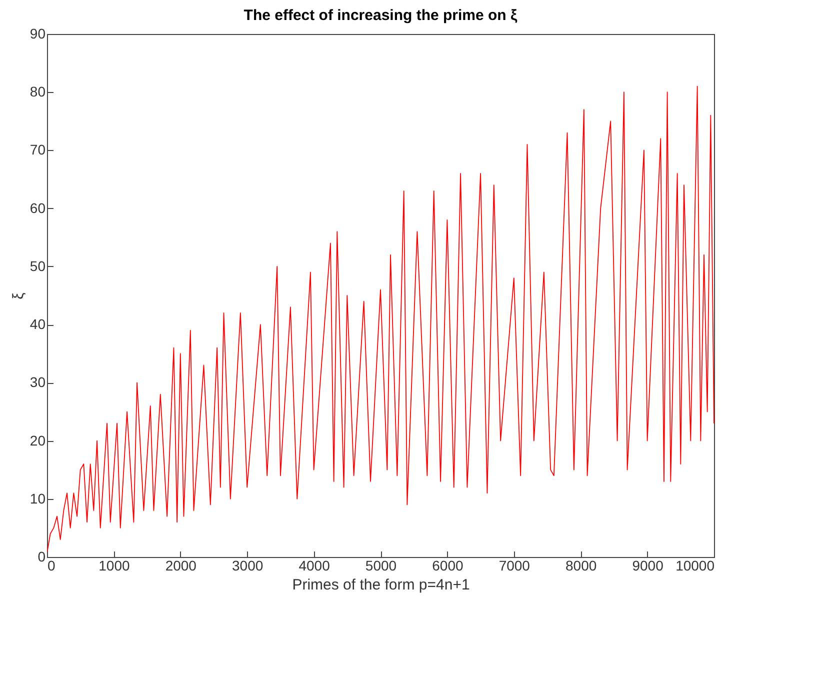  Describe the element at coordinates (581, 566) in the screenshot. I see `x-tick-label: 8000` at that location.